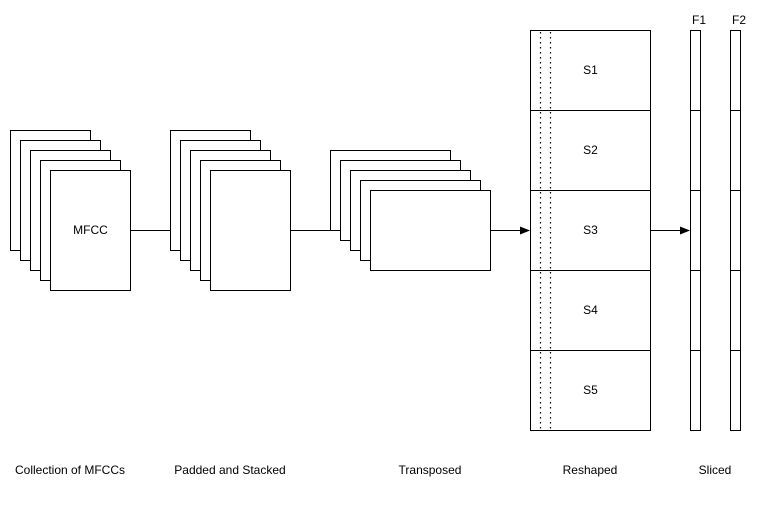  What do you see at coordinates (250, 230) in the screenshot?
I see `padded-card-front` at bounding box center [250, 230].